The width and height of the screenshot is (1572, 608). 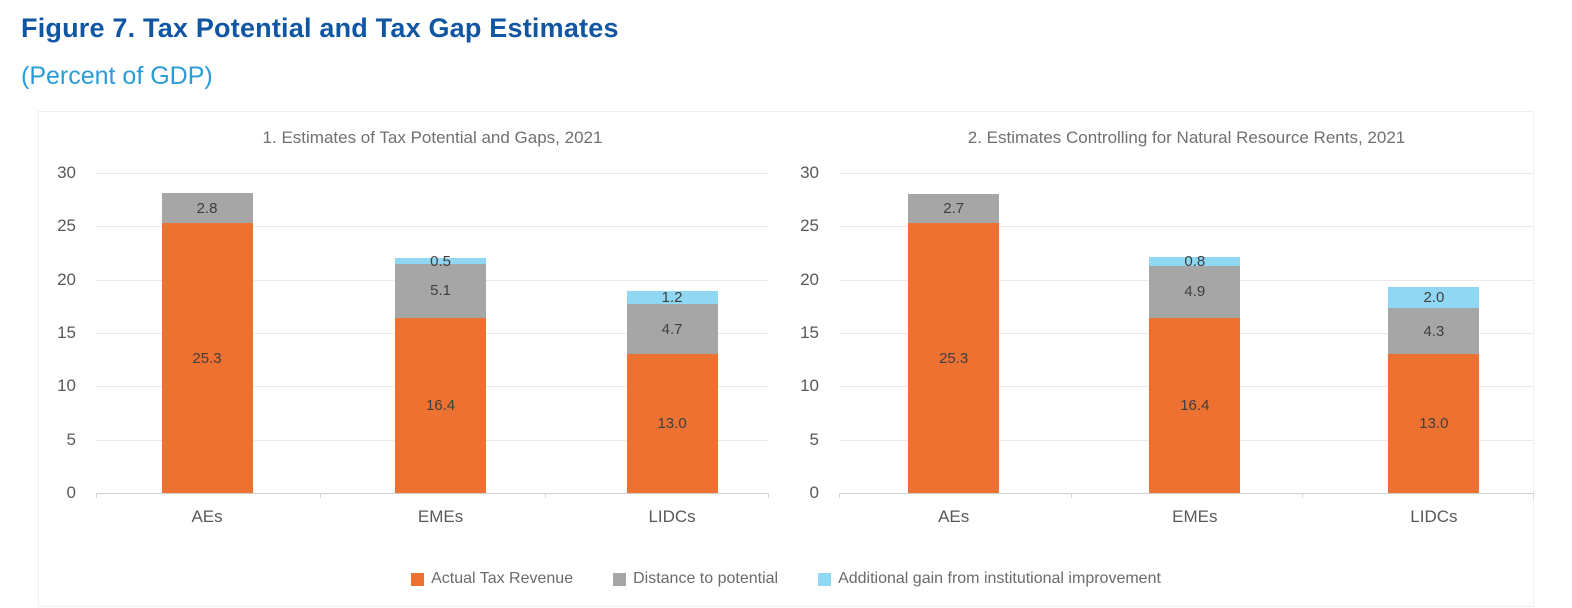 I want to click on legend-label: Distance to potential, so click(x=706, y=578).